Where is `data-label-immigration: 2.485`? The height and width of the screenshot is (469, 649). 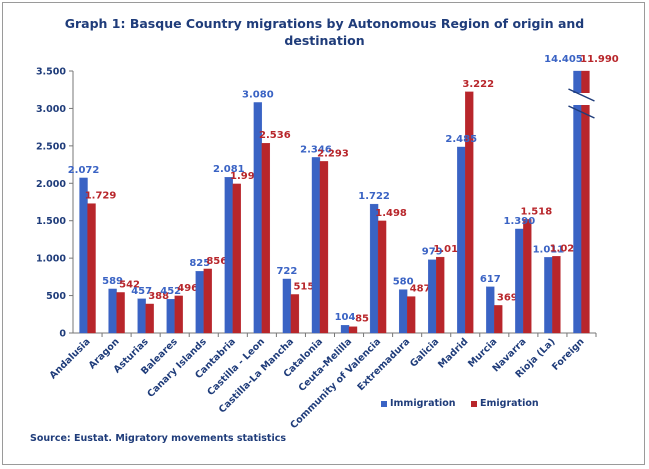
data-label-immigration: 2.485 is located at coordinates (461, 139).